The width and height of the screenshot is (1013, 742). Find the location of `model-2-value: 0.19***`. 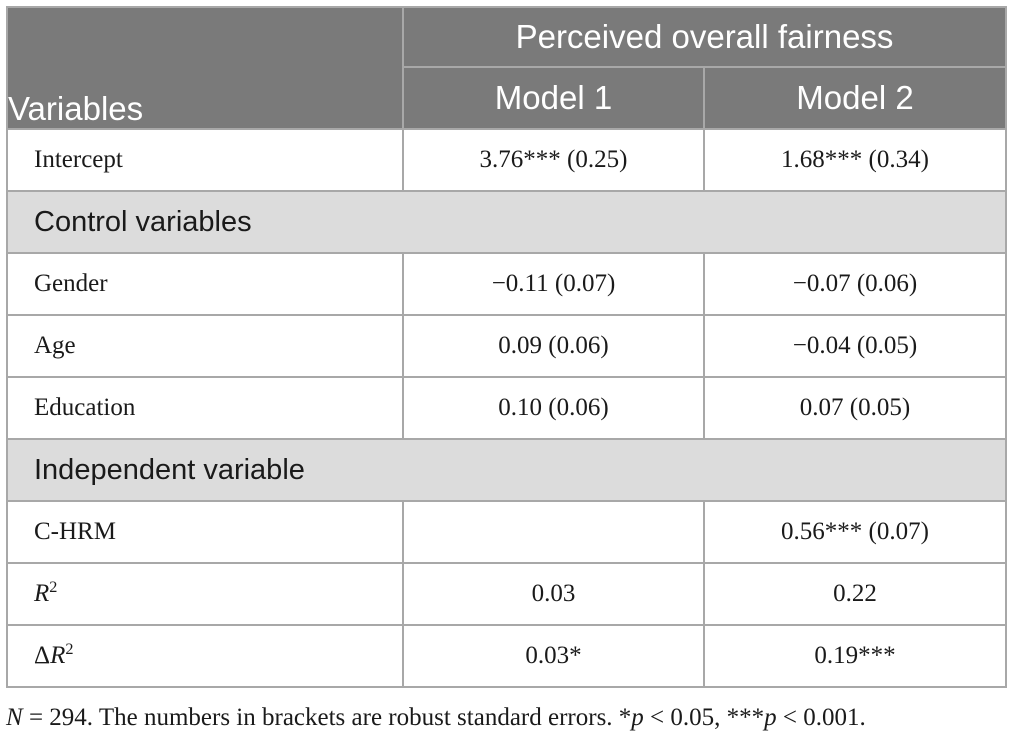

model-2-value: 0.19*** is located at coordinates (855, 656).